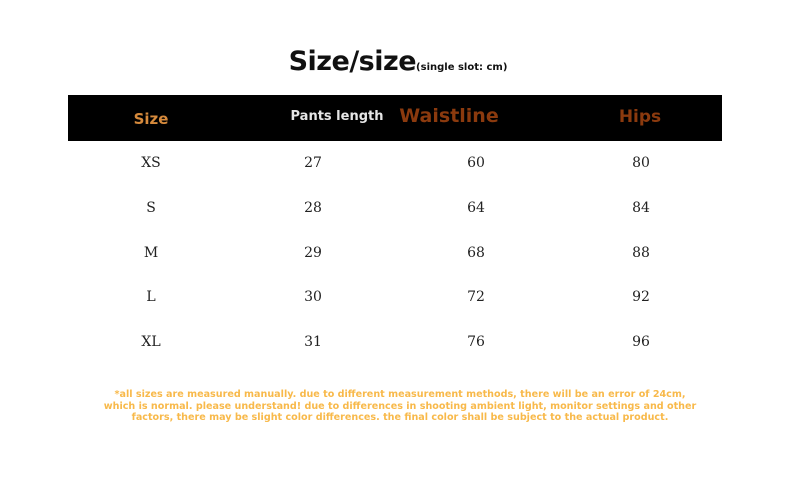  I want to click on table-cell: 29, so click(313, 253).